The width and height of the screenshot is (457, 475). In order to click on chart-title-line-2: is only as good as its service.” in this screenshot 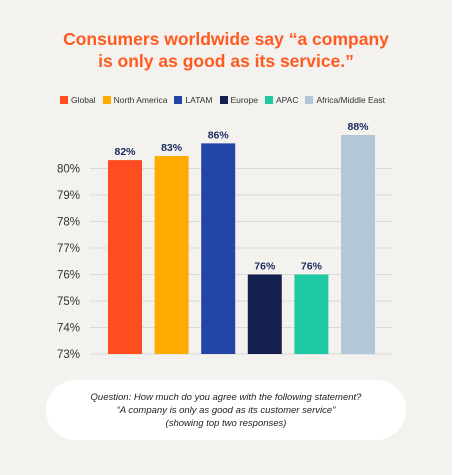, I will do `click(226, 61)`.